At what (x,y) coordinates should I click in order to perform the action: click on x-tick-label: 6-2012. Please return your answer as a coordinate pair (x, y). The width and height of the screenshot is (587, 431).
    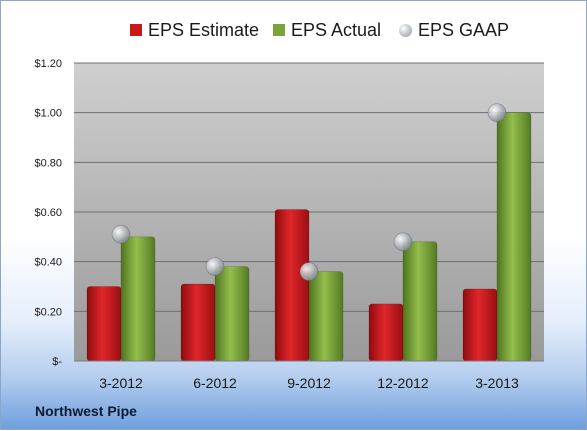
    Looking at the image, I should click on (215, 383).